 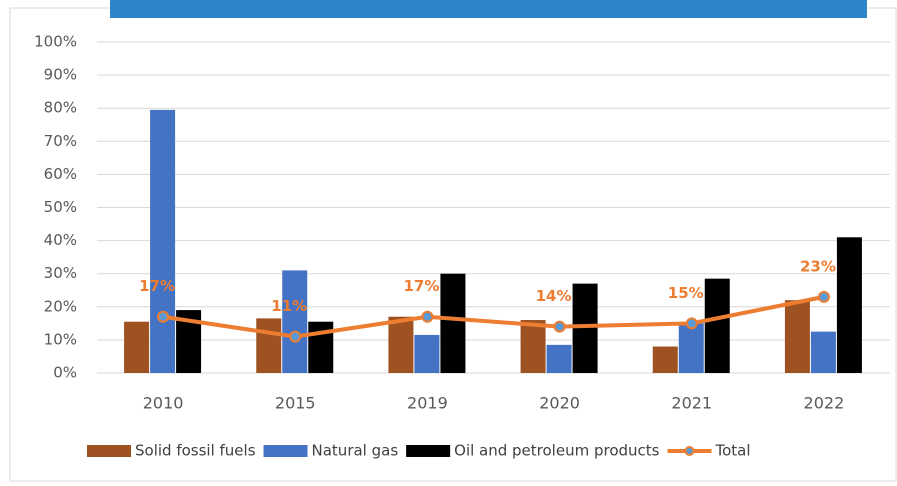 What do you see at coordinates (355, 451) in the screenshot?
I see `legend-label: Natural gas` at bounding box center [355, 451].